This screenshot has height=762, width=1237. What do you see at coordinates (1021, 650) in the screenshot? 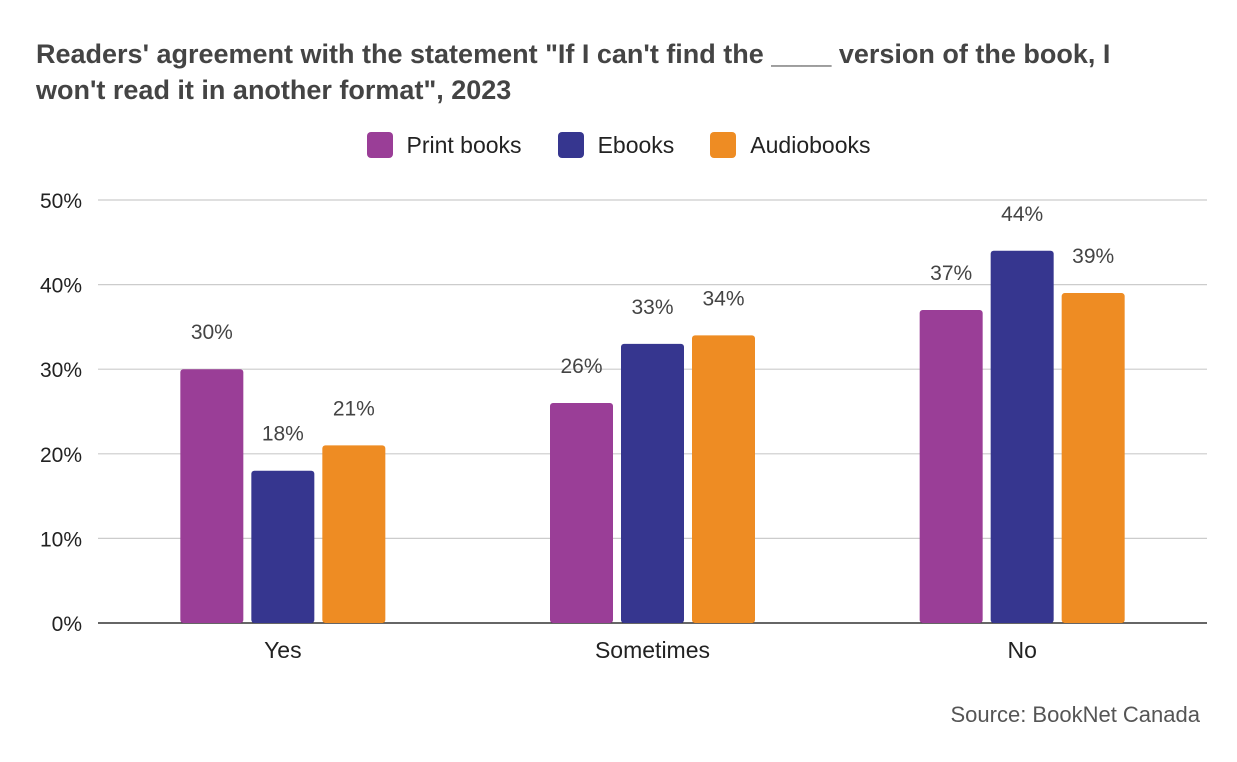
I see `x-category-label: No` at bounding box center [1021, 650].